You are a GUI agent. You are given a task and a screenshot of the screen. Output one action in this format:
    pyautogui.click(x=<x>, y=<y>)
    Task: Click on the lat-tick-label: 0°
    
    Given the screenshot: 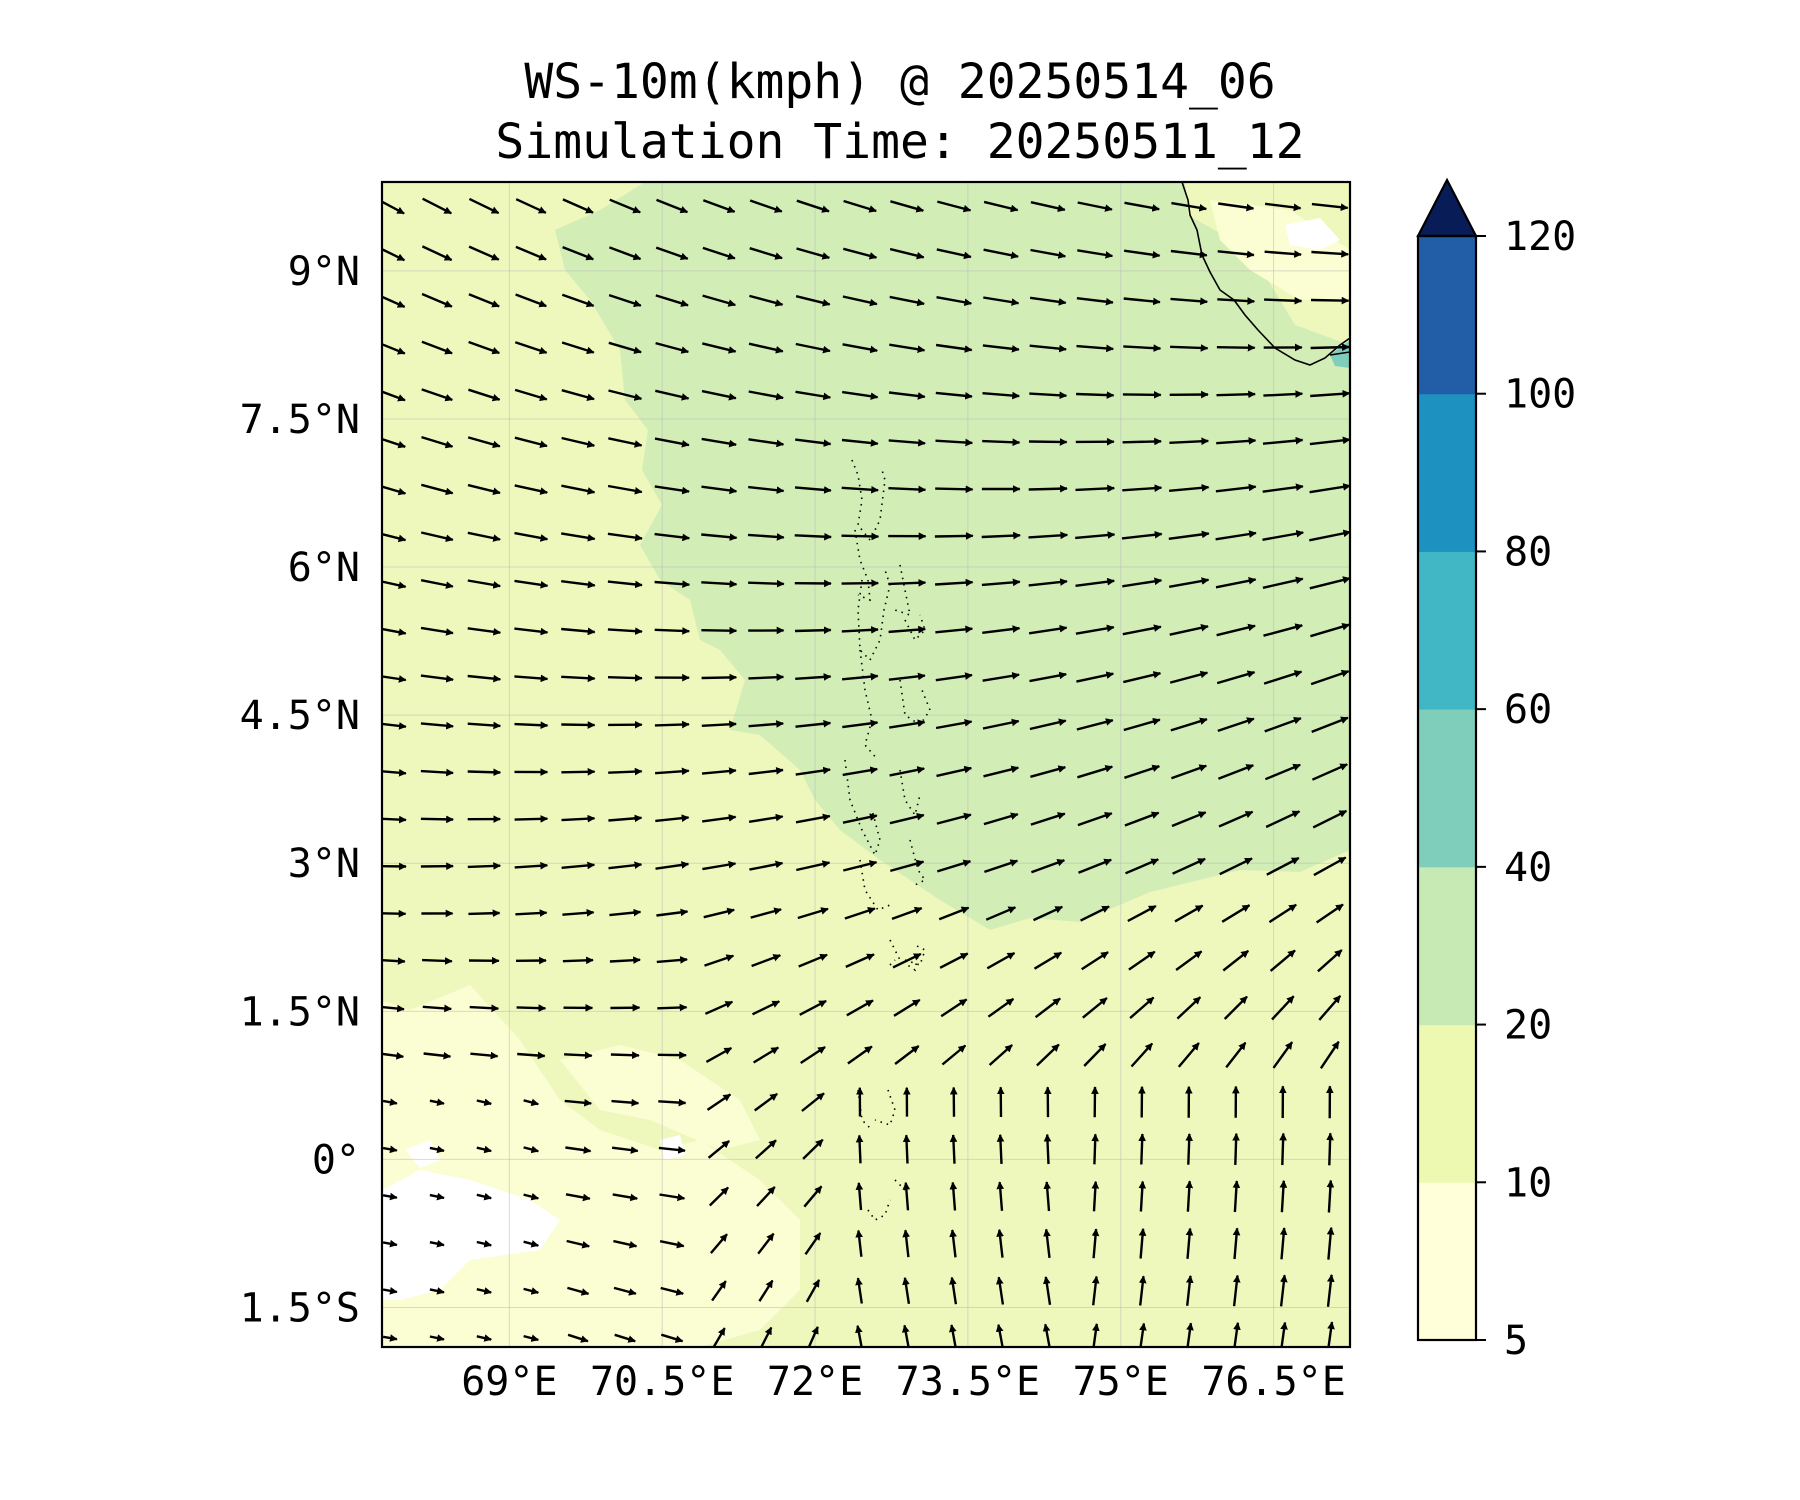 What is the action you would take?
    pyautogui.click(x=336, y=1160)
    